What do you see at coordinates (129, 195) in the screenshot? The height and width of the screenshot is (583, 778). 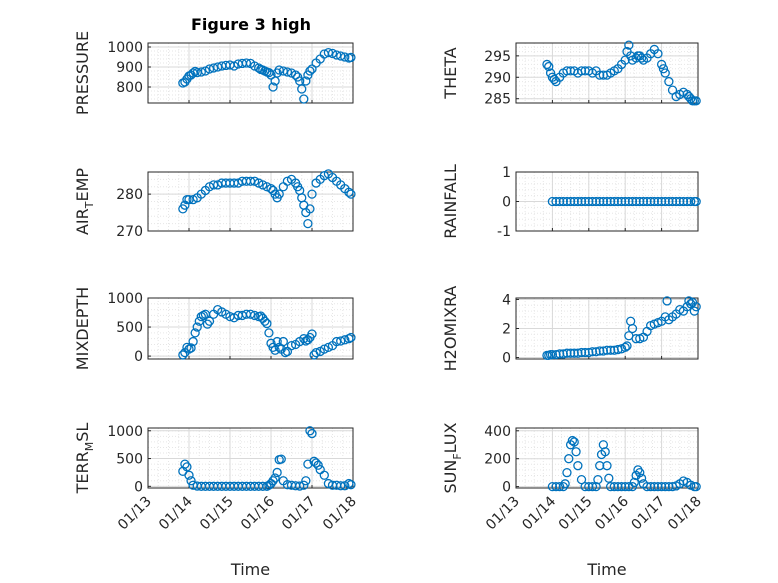 I see `y-tick-label: 280` at bounding box center [129, 195].